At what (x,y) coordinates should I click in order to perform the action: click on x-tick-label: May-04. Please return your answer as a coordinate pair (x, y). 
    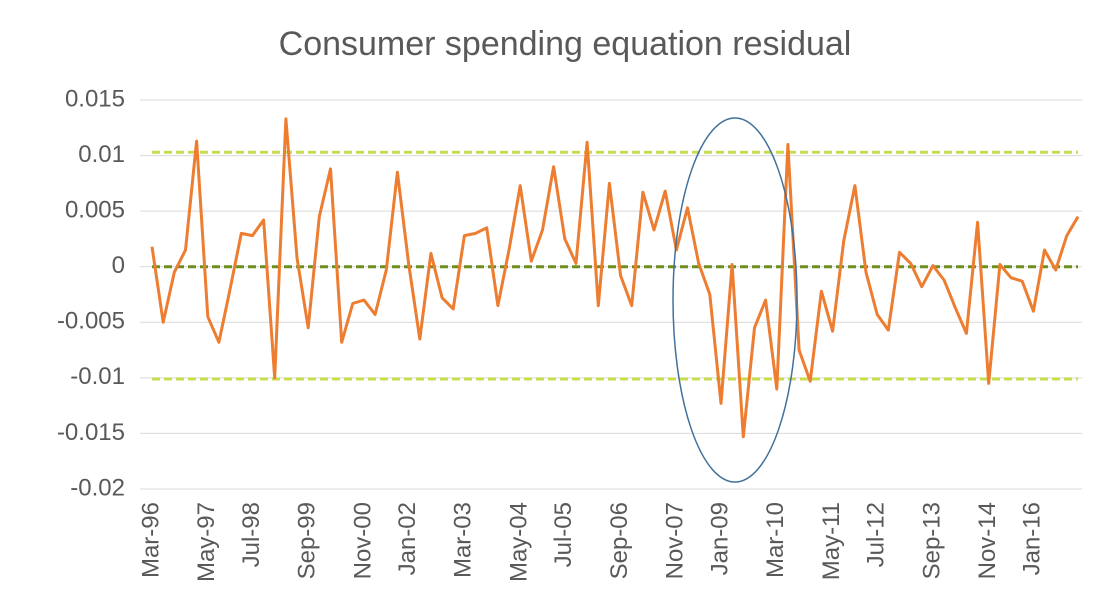
    Looking at the image, I should click on (519, 542).